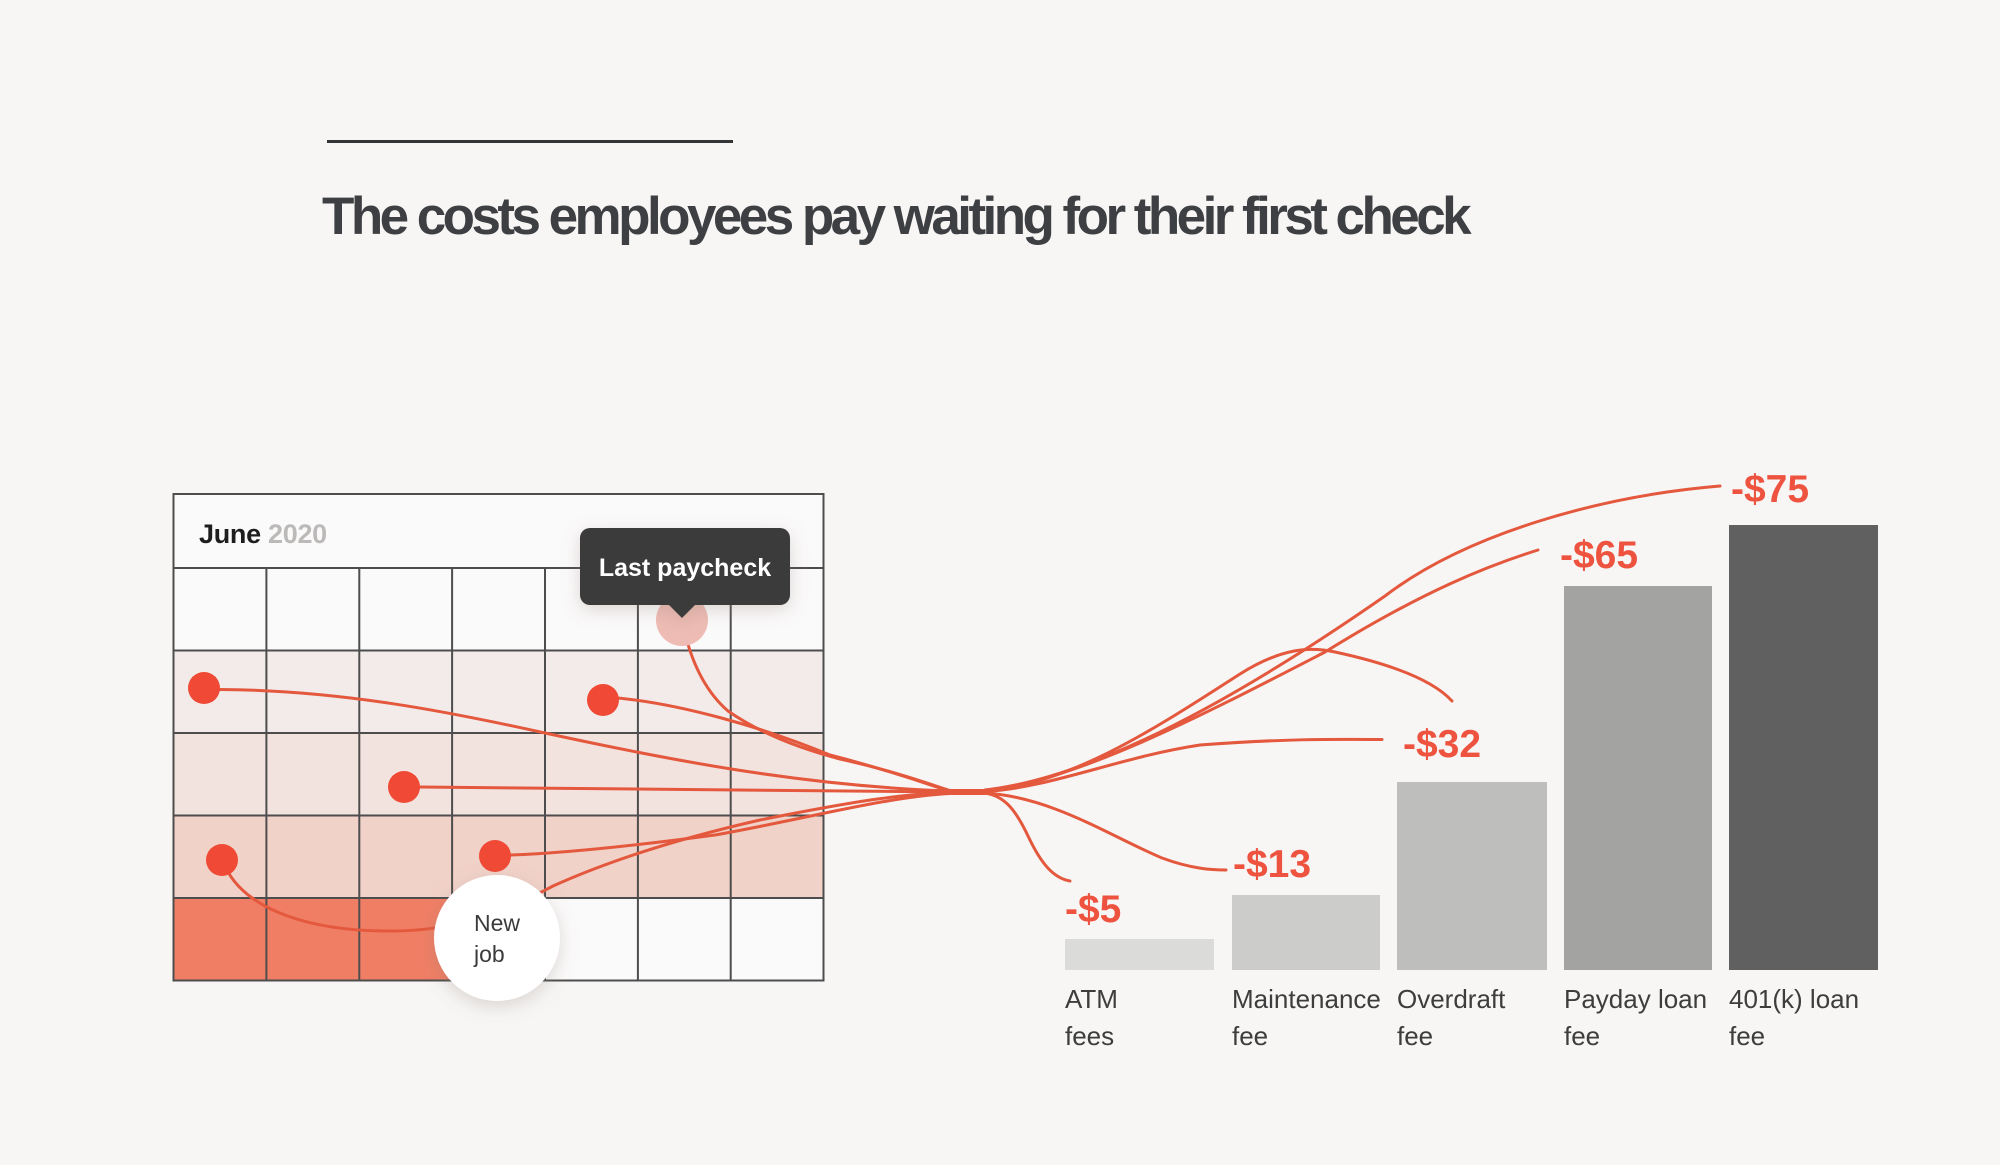 The height and width of the screenshot is (1165, 2000). What do you see at coordinates (489, 954) in the screenshot?
I see `svg-text: job` at bounding box center [489, 954].